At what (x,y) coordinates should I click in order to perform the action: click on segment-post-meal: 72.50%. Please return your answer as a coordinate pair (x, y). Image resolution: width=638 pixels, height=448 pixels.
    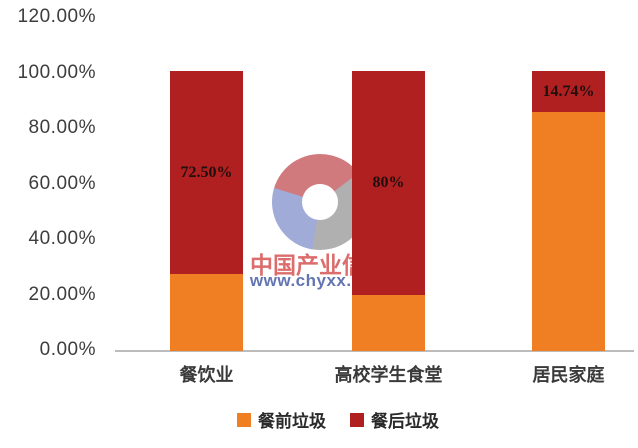
    Looking at the image, I should click on (206, 172).